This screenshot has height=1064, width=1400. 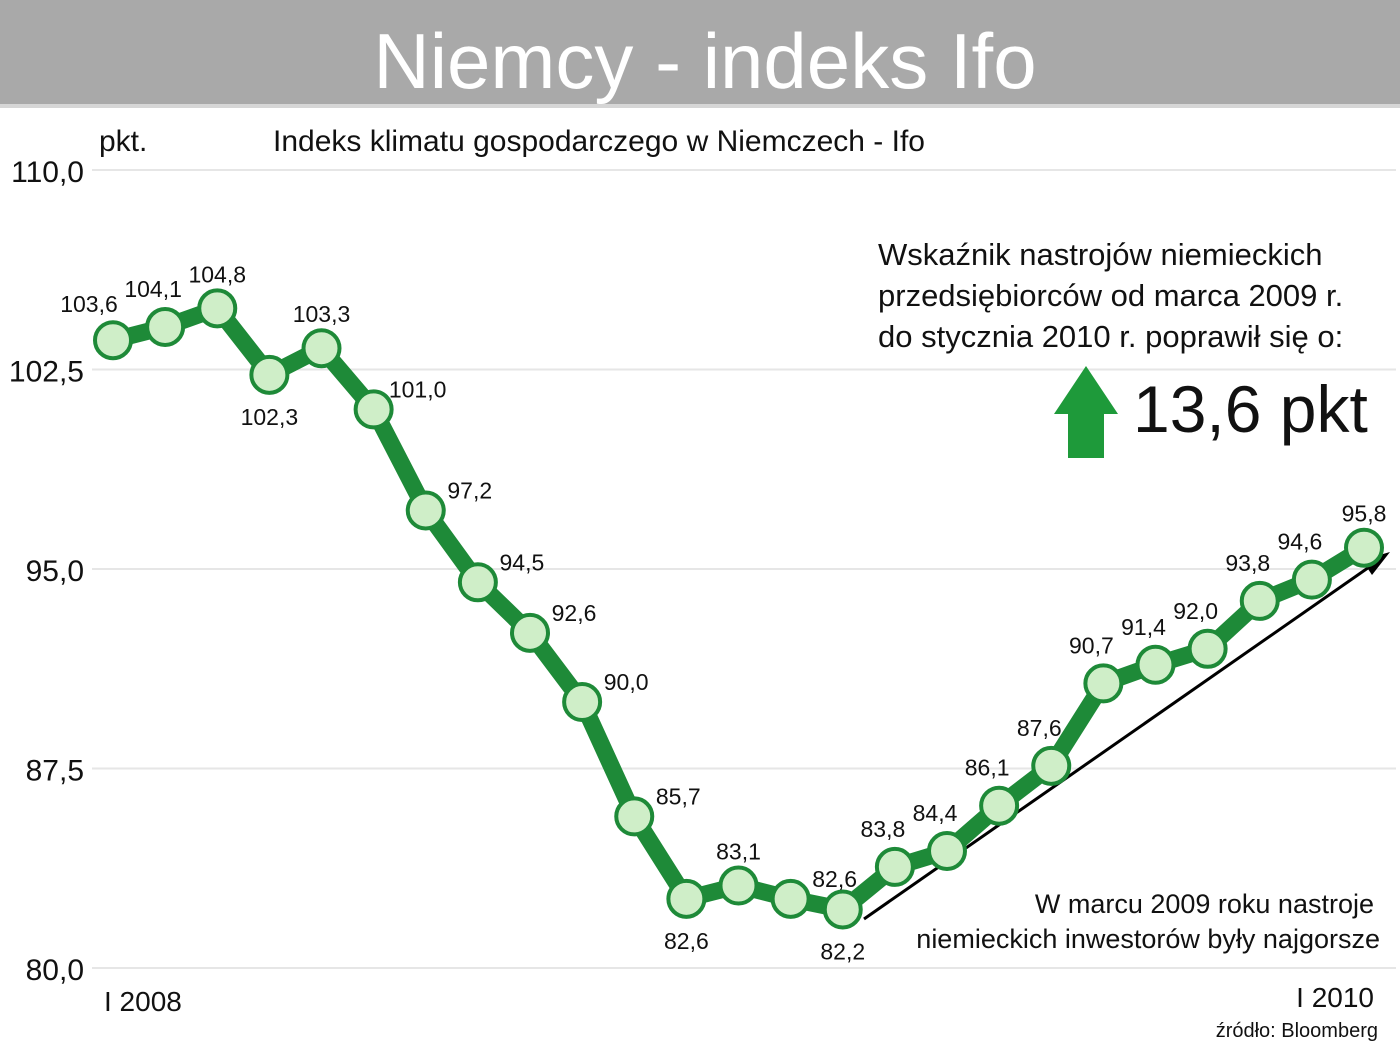 I want to click on y-axis-unit: pkt., so click(x=123, y=141).